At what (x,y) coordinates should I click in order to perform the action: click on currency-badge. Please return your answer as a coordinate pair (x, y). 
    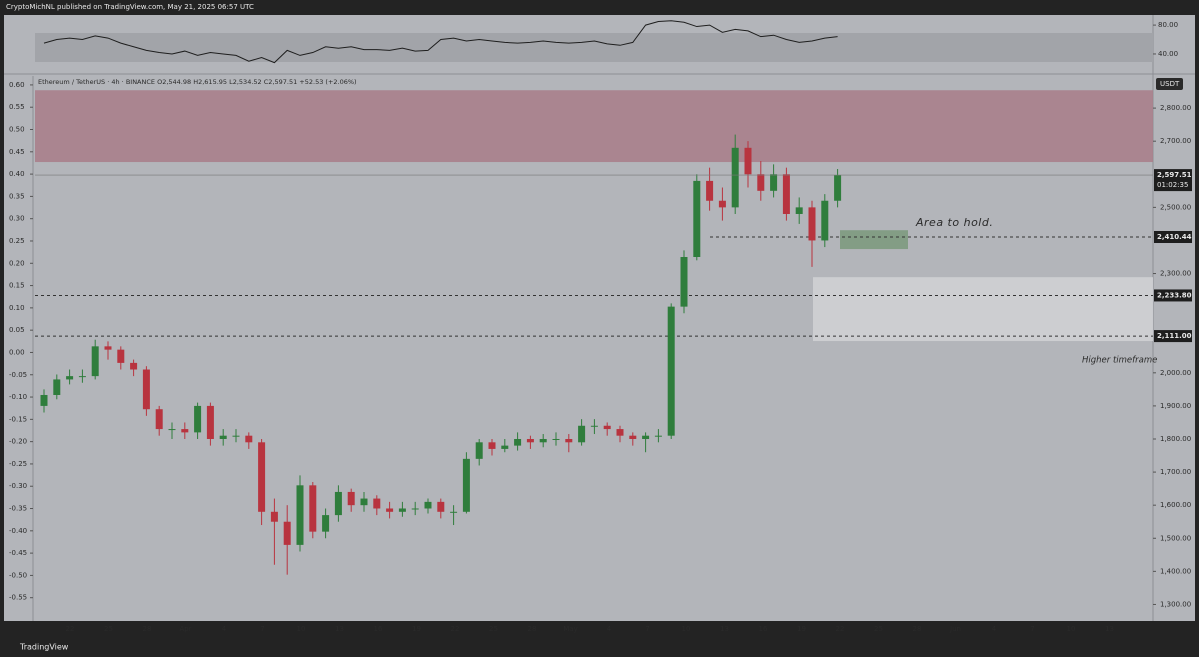
    Looking at the image, I should click on (1169, 84).